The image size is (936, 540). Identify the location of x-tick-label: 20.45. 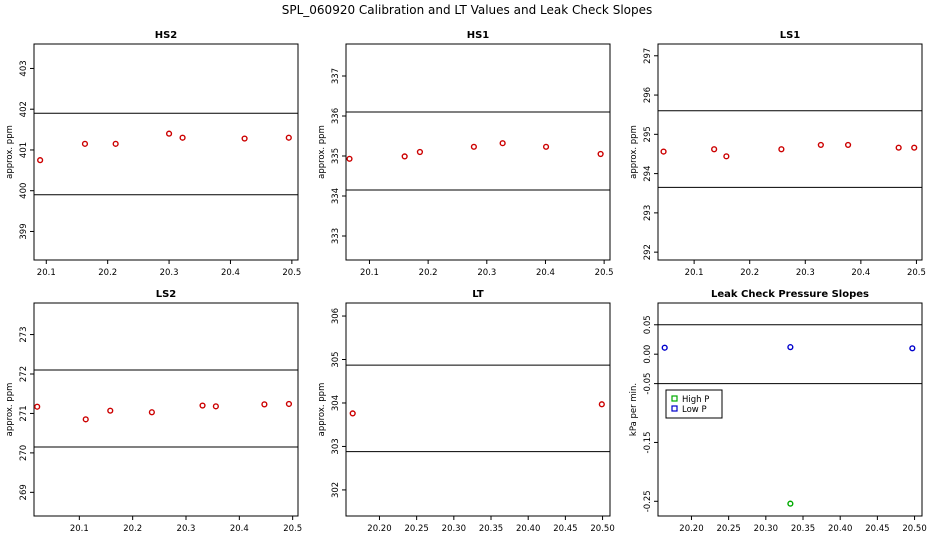
(565, 529).